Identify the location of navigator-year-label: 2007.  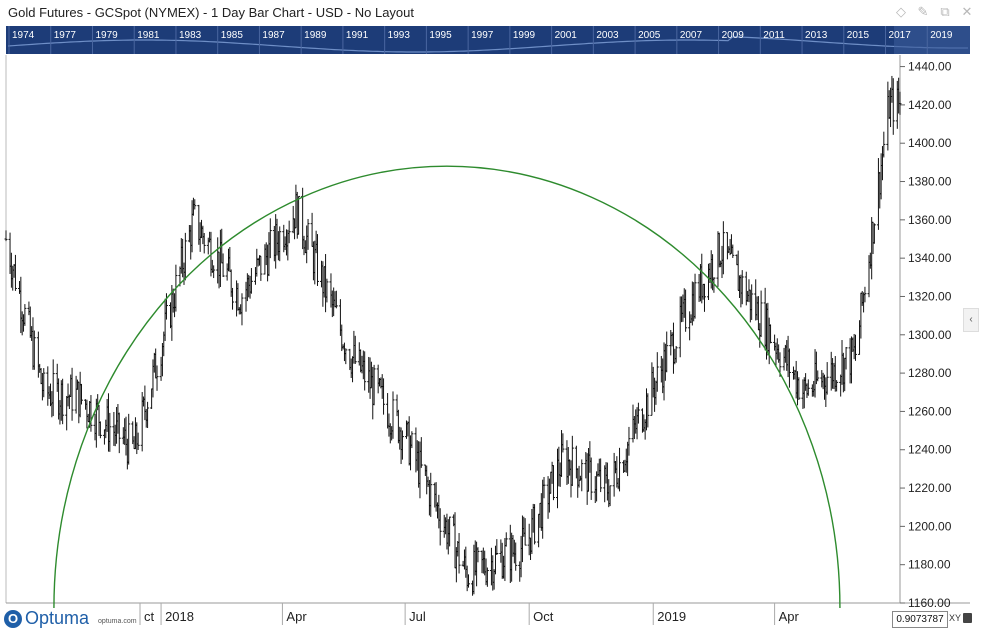
(691, 35).